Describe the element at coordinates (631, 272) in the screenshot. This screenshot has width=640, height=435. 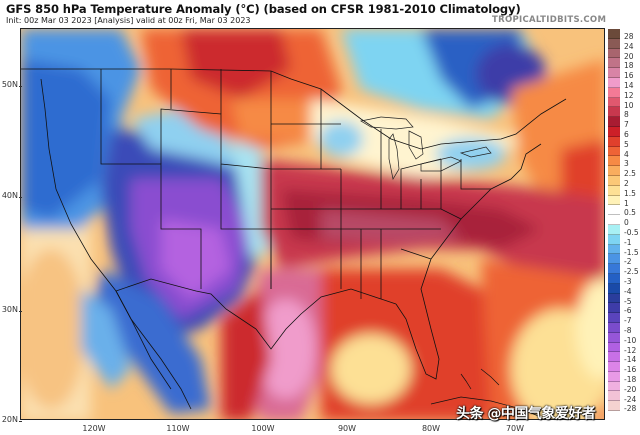
I see `colorbar-label: -2.5` at that location.